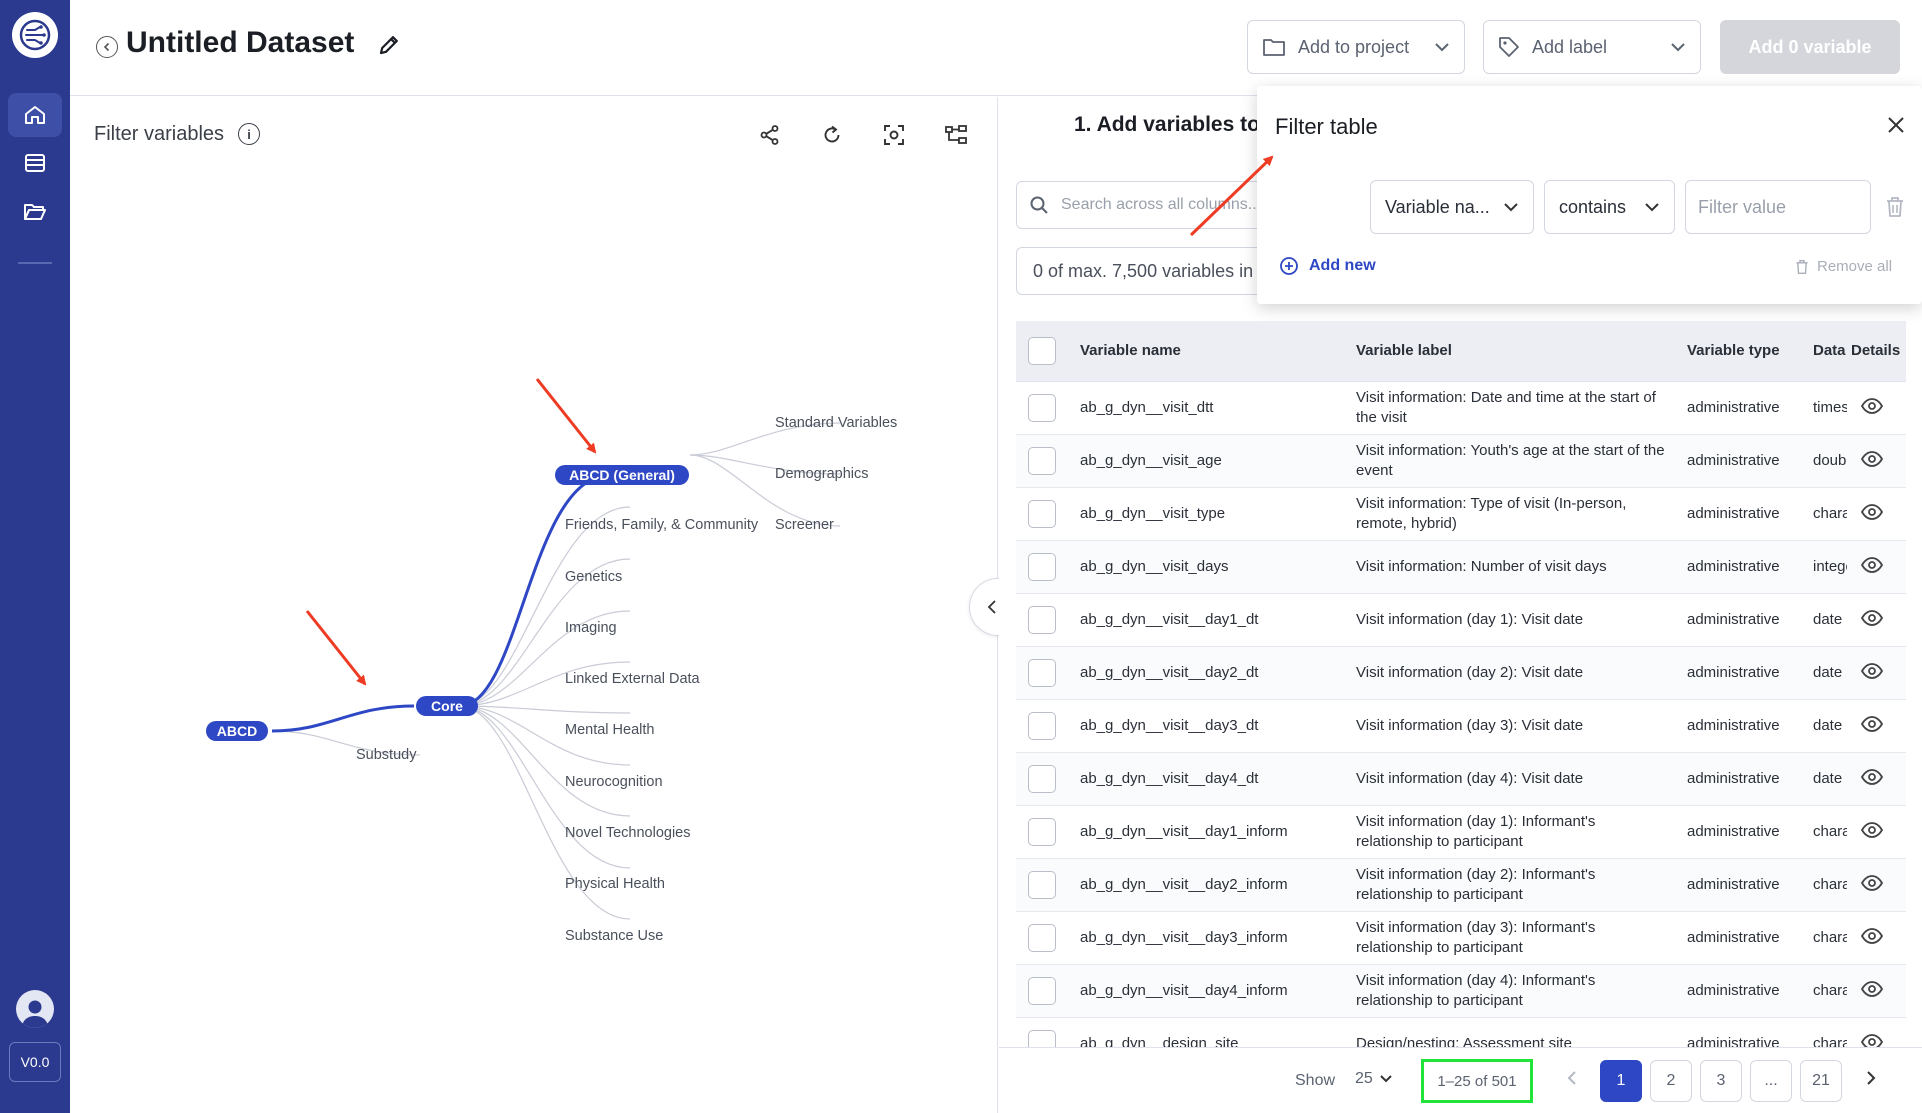  What do you see at coordinates (1609, 207) in the screenshot?
I see `filter-operator-select: contains` at bounding box center [1609, 207].